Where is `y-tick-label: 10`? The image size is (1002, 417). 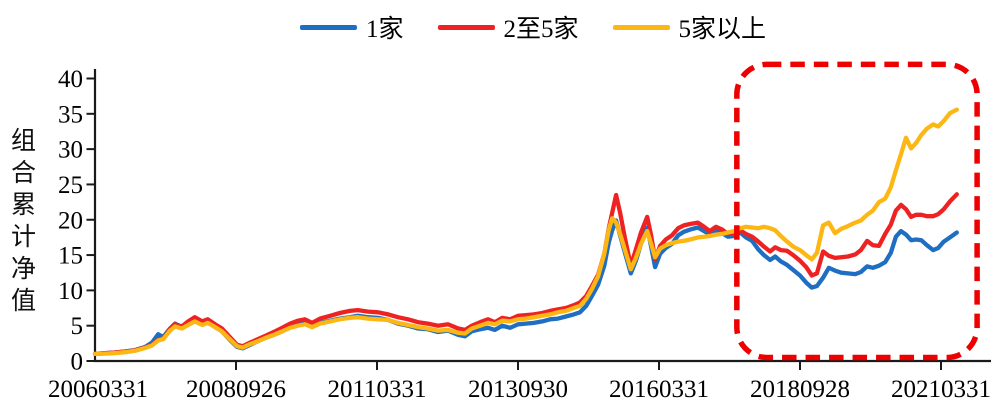 y-tick-label: 10 is located at coordinates (70, 291).